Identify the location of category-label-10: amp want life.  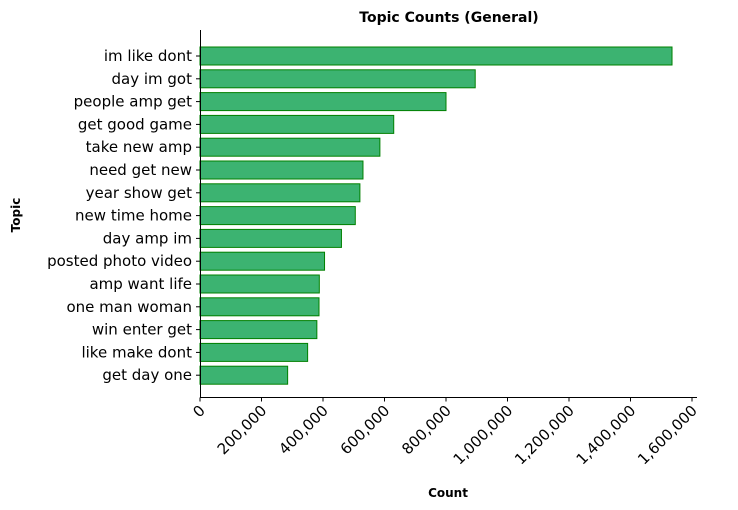
(140, 284).